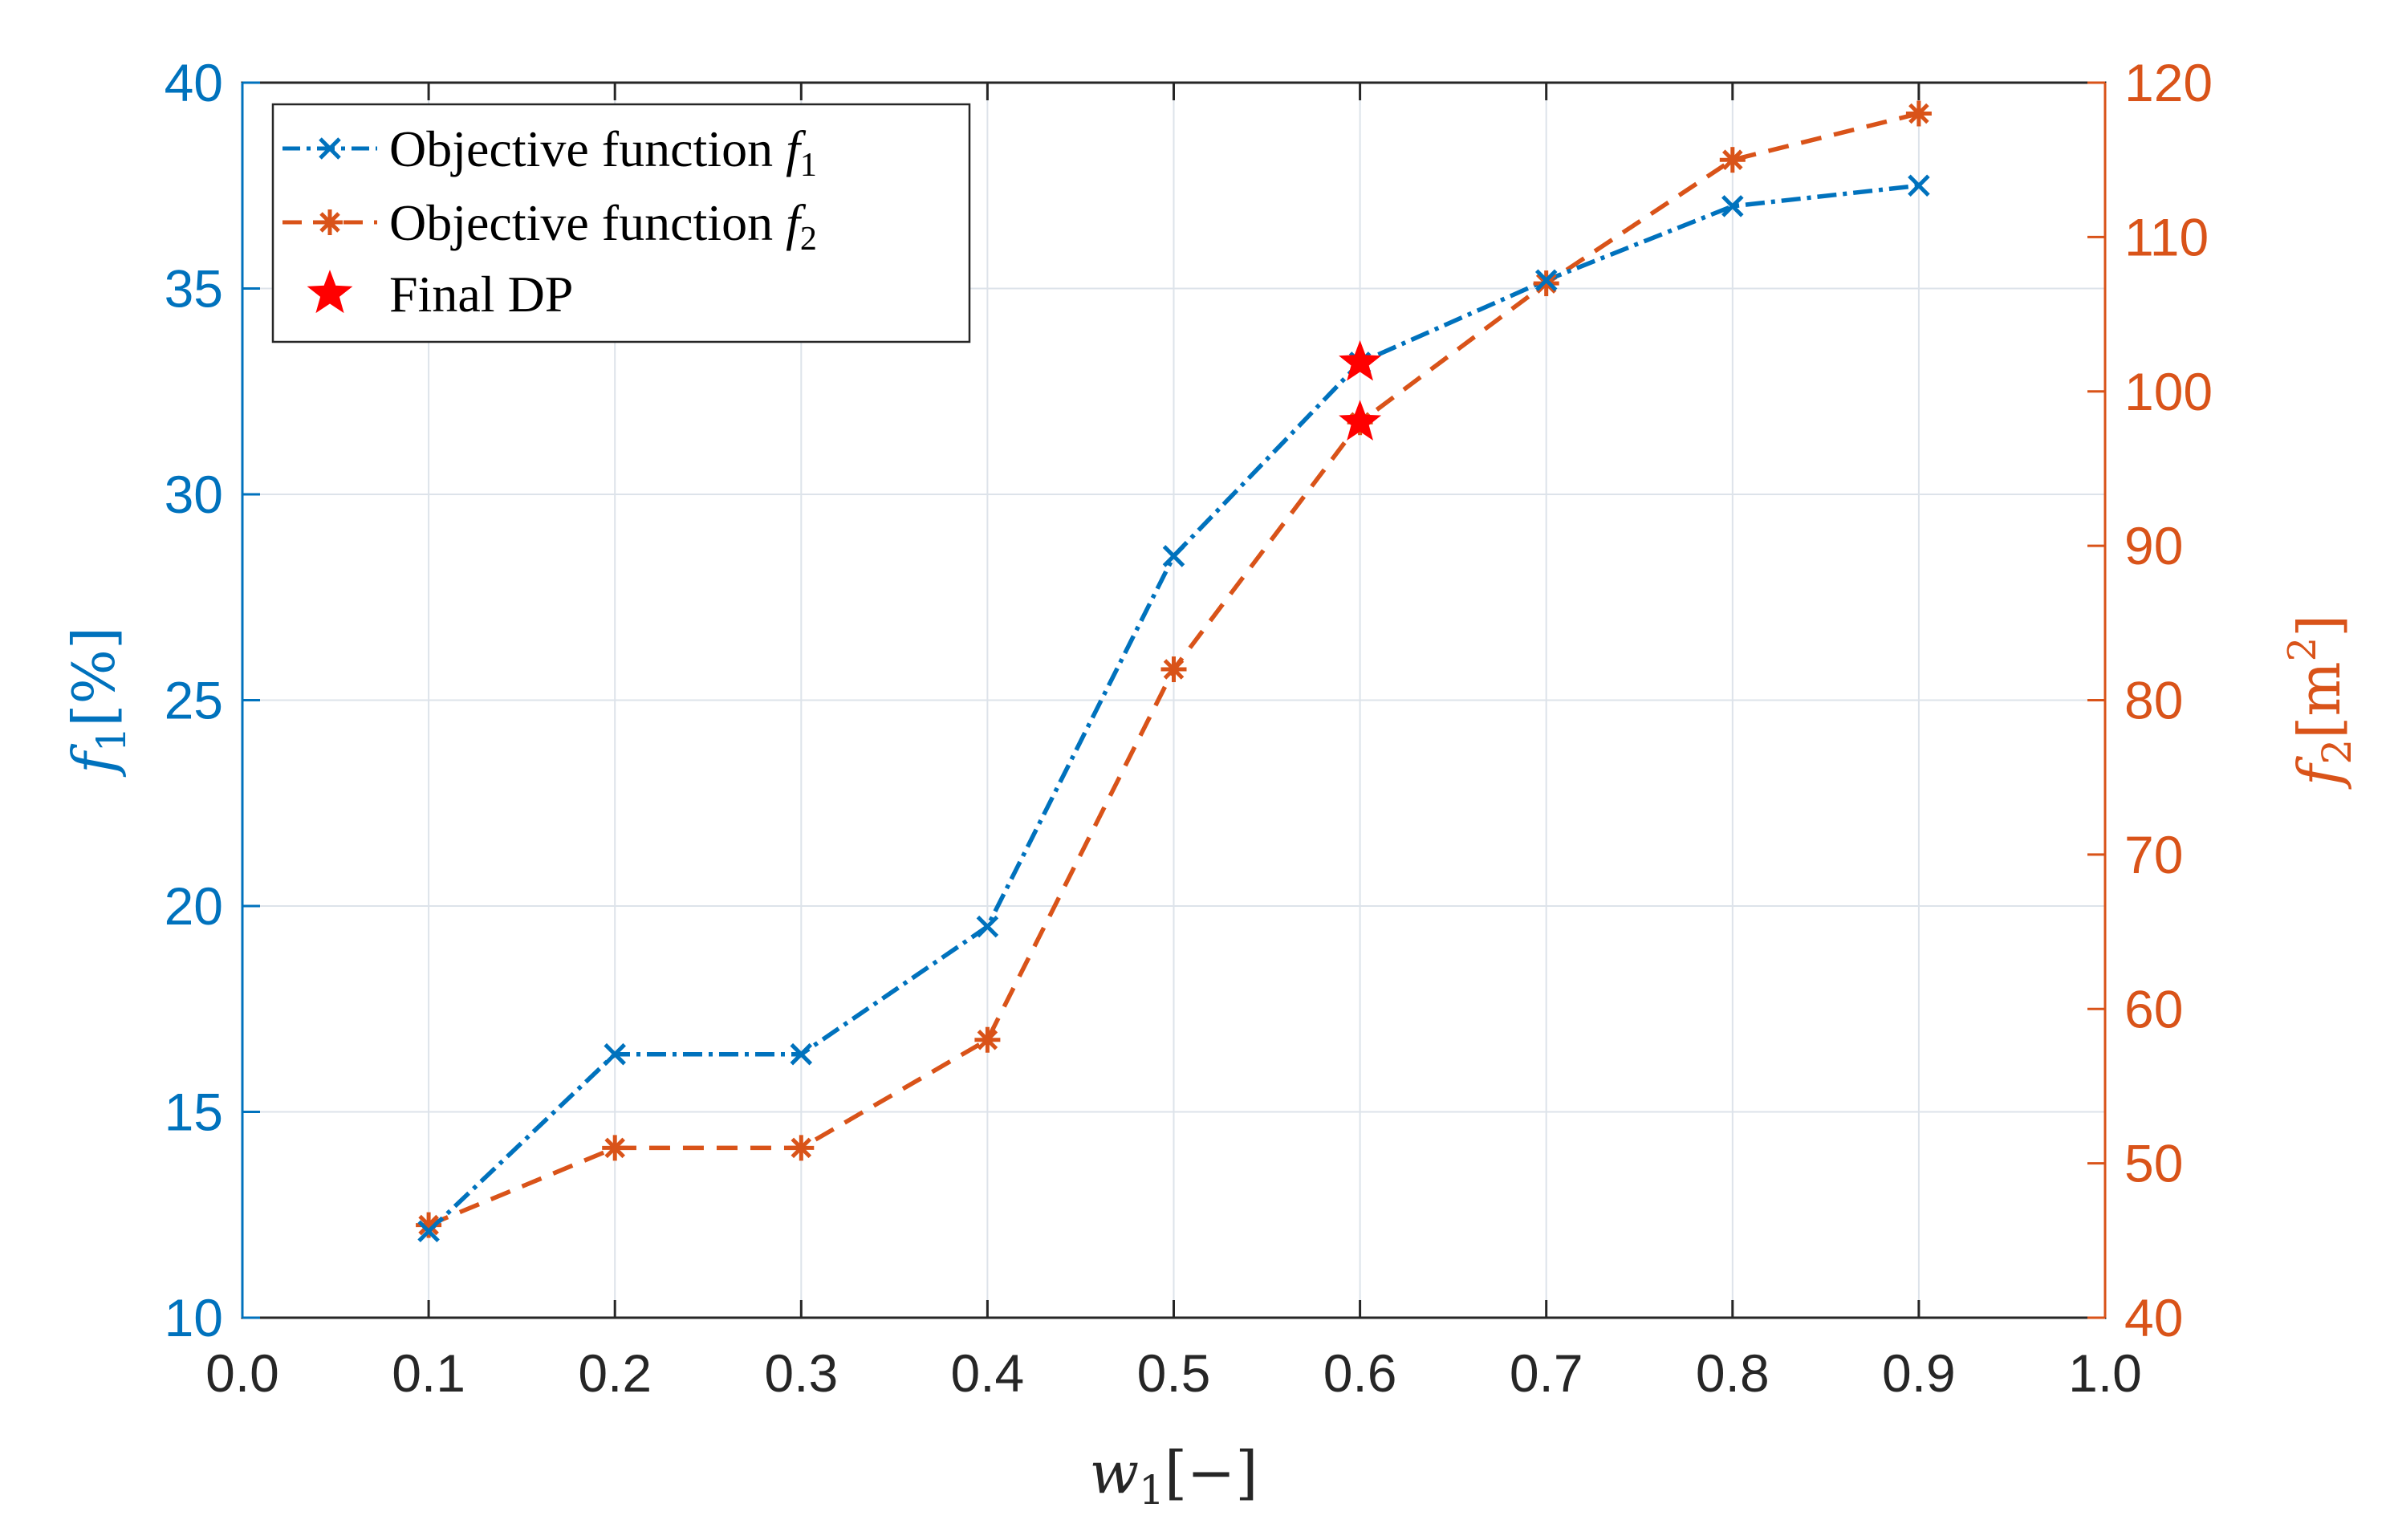 This screenshot has height=1540, width=2394. Describe the element at coordinates (2105, 1373) in the screenshot. I see `x-tick-label: 1.0` at that location.